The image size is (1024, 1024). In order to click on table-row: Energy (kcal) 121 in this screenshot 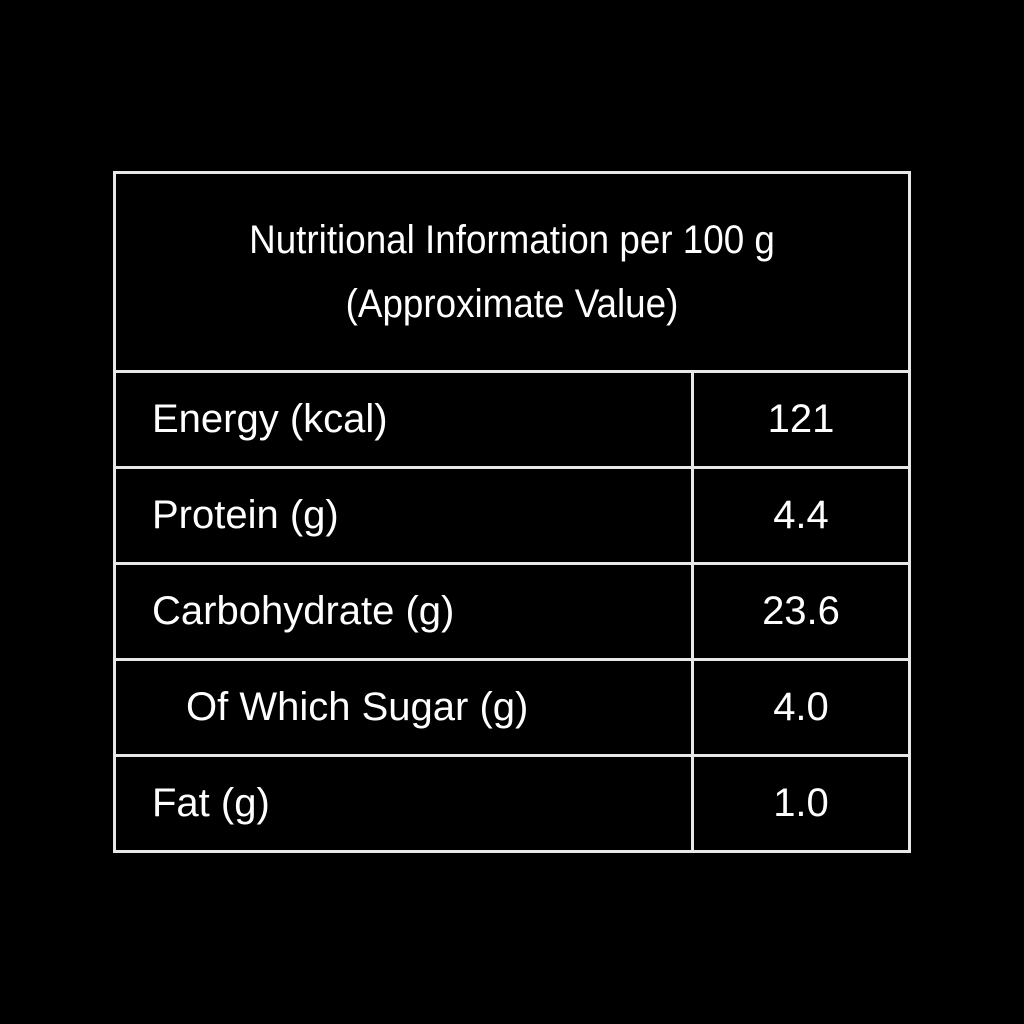, I will do `click(512, 419)`.